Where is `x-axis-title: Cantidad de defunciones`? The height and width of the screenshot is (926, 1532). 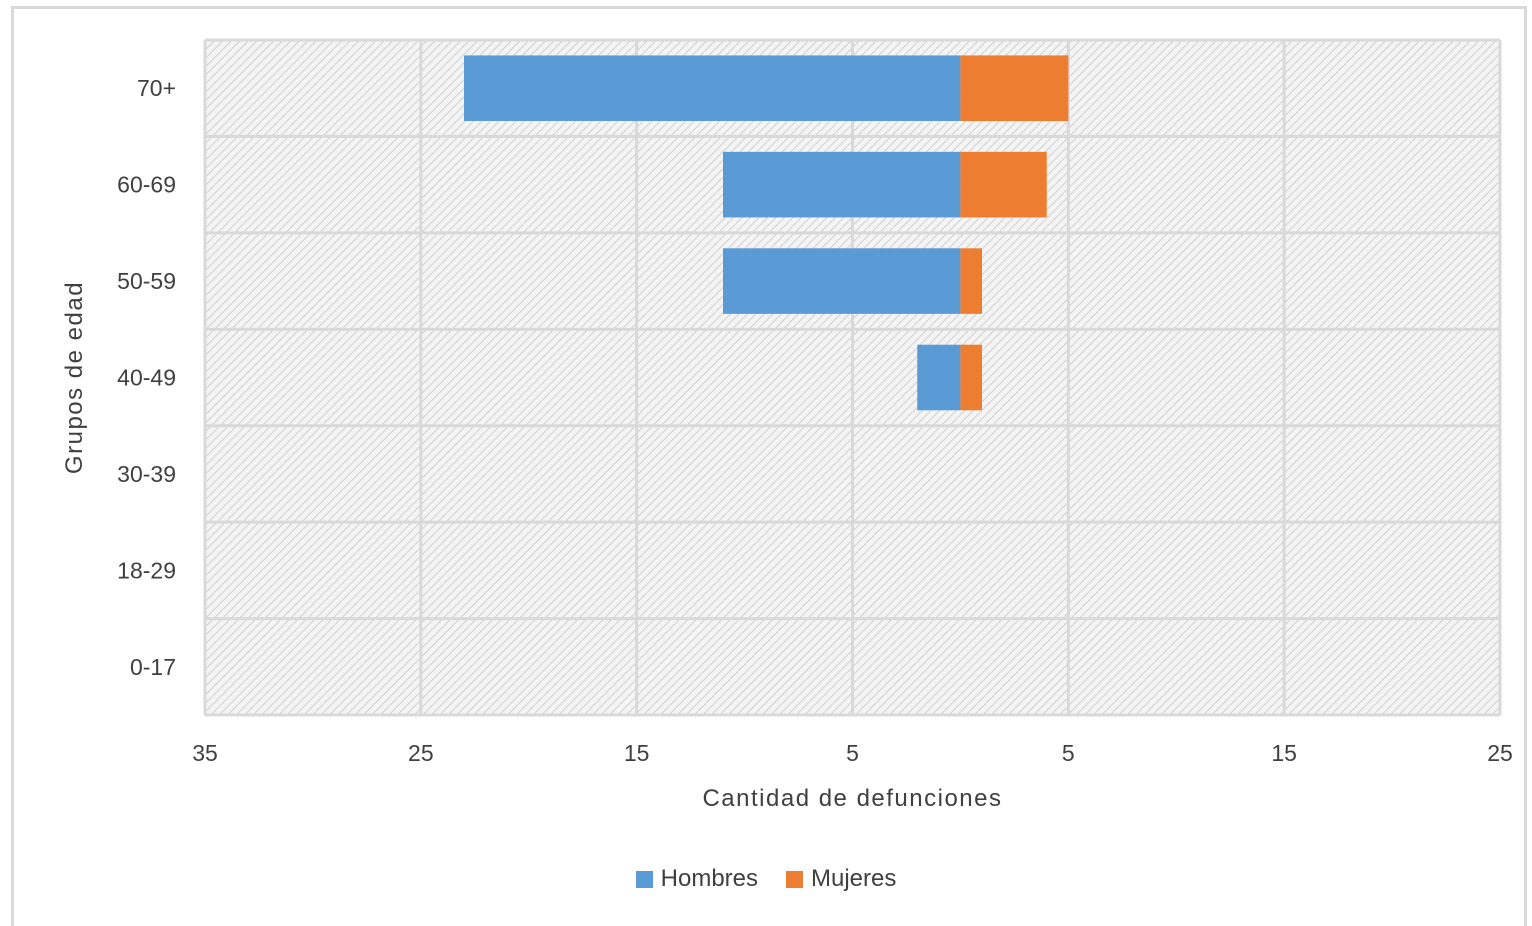 x-axis-title: Cantidad de defunciones is located at coordinates (852, 798).